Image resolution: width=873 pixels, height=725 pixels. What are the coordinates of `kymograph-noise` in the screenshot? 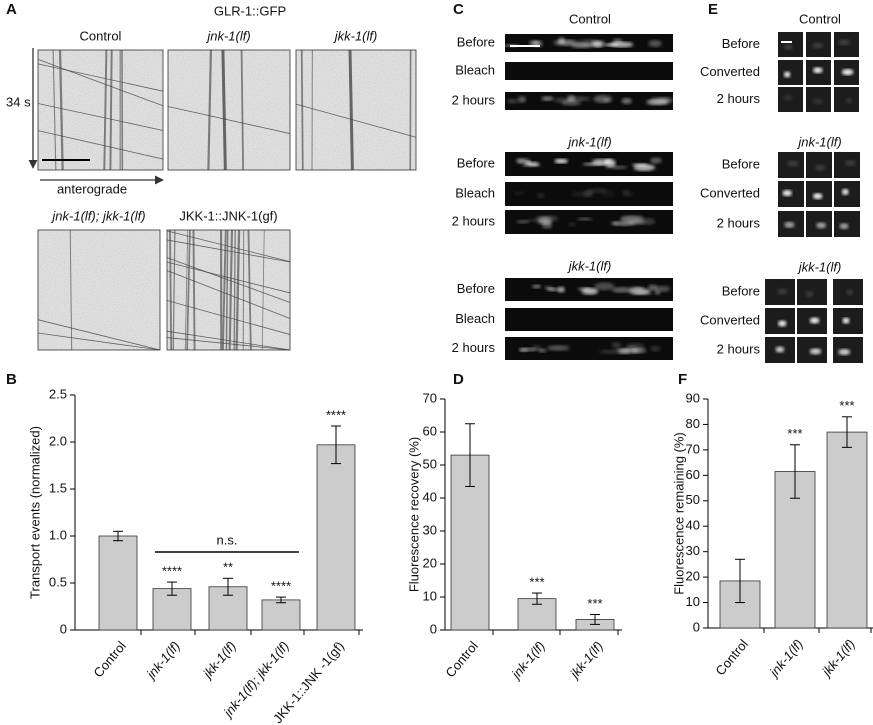 It's located at (229, 110).